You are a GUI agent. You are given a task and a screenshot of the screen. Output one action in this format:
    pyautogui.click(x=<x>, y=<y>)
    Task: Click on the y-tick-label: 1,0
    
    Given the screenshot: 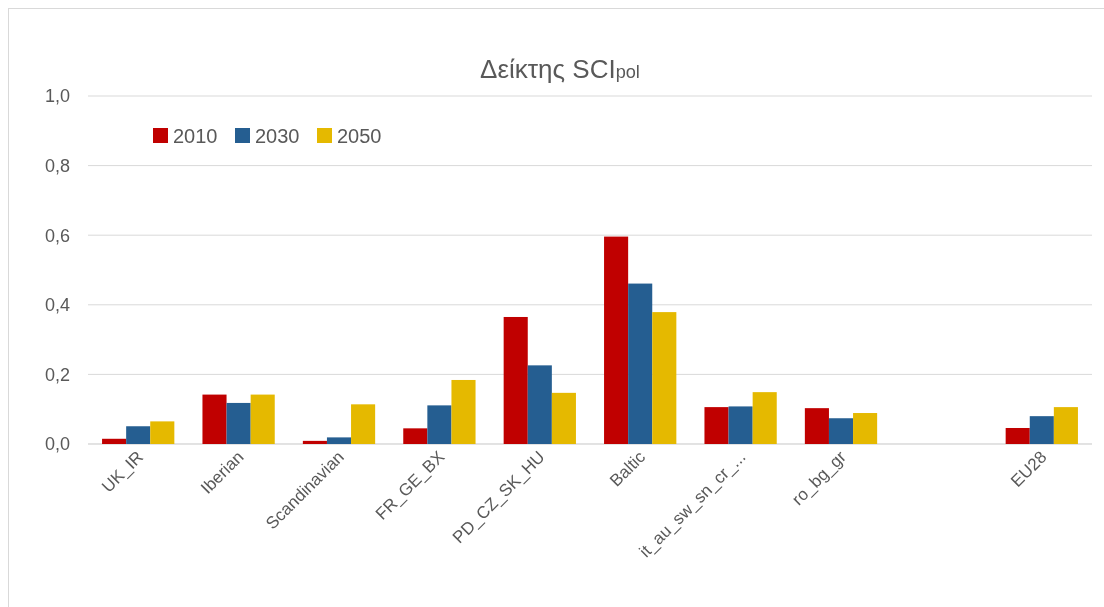 What is the action you would take?
    pyautogui.click(x=57, y=96)
    